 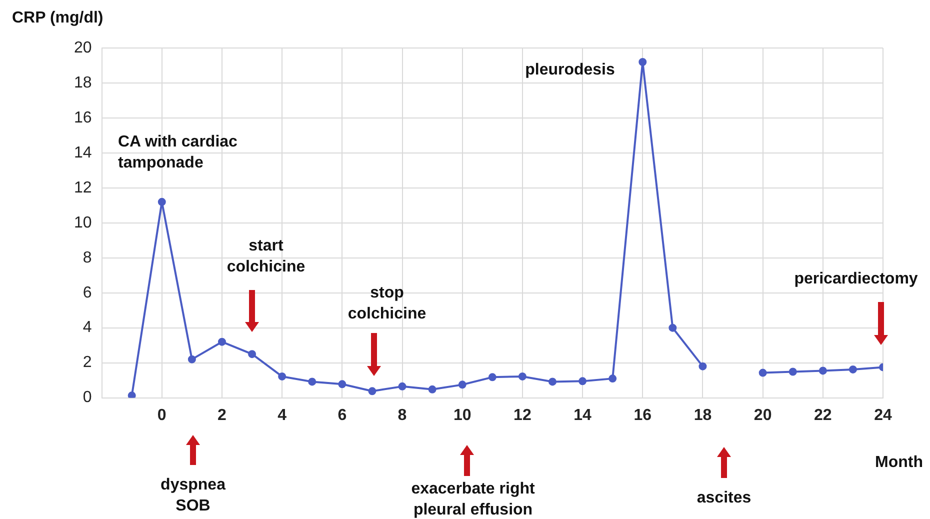 I want to click on y-tick-label: 12, so click(x=83, y=187).